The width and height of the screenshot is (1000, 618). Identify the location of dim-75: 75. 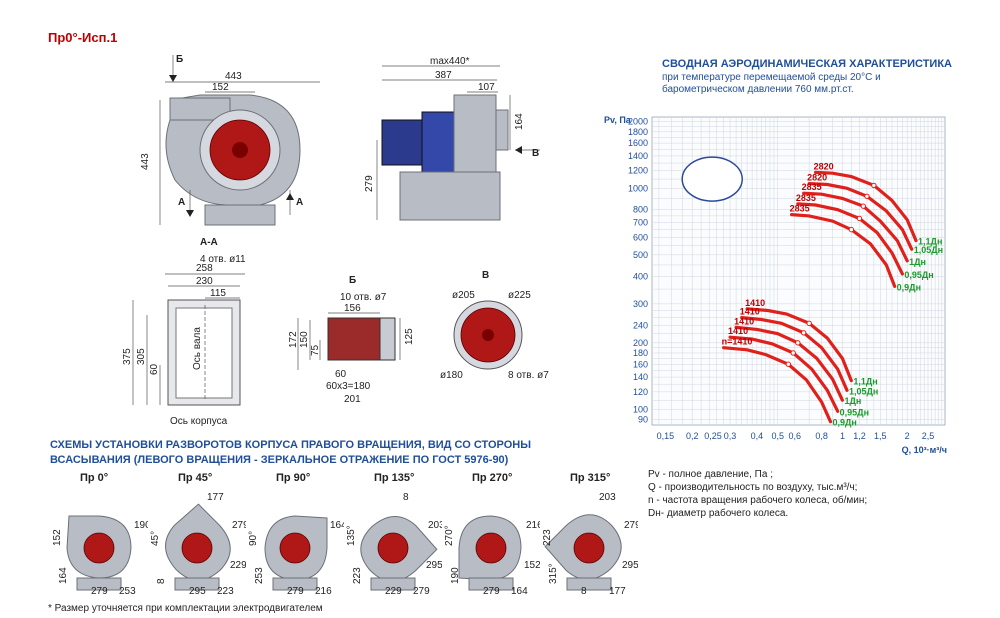
(315, 350).